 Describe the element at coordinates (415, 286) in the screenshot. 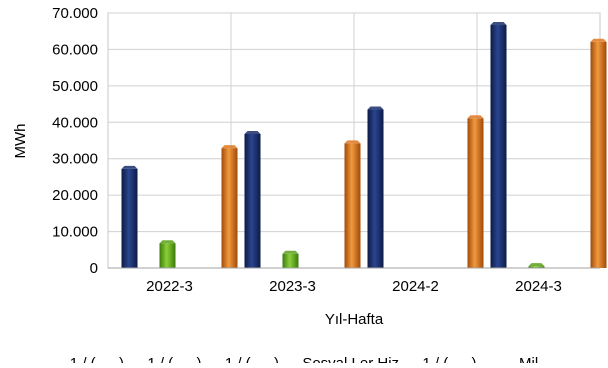

I see `x-tick-label: 2024-2` at that location.